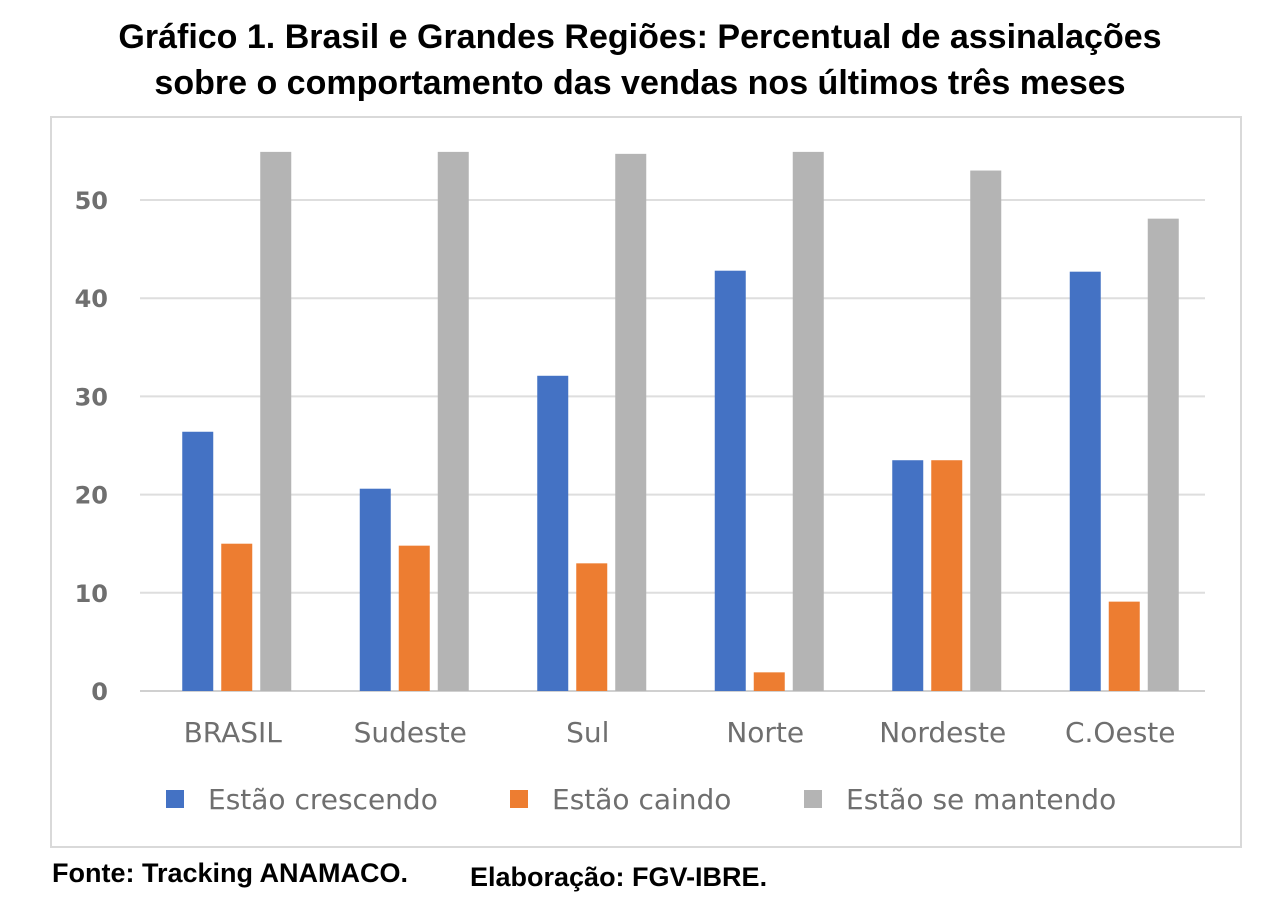 The image size is (1280, 906). What do you see at coordinates (587, 732) in the screenshot?
I see `x-category-label: Sul` at bounding box center [587, 732].